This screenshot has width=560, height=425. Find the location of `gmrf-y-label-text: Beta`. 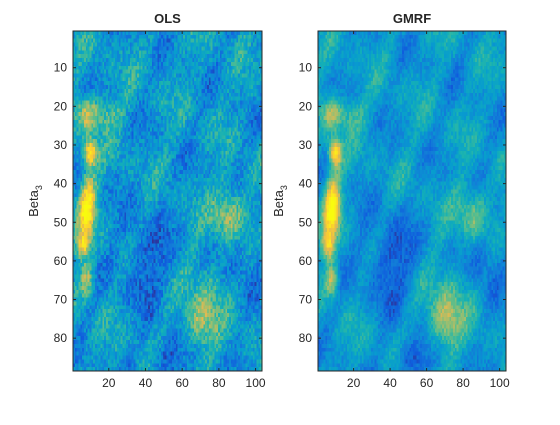

gmrf-y-label-text: Beta is located at coordinates (278, 203).